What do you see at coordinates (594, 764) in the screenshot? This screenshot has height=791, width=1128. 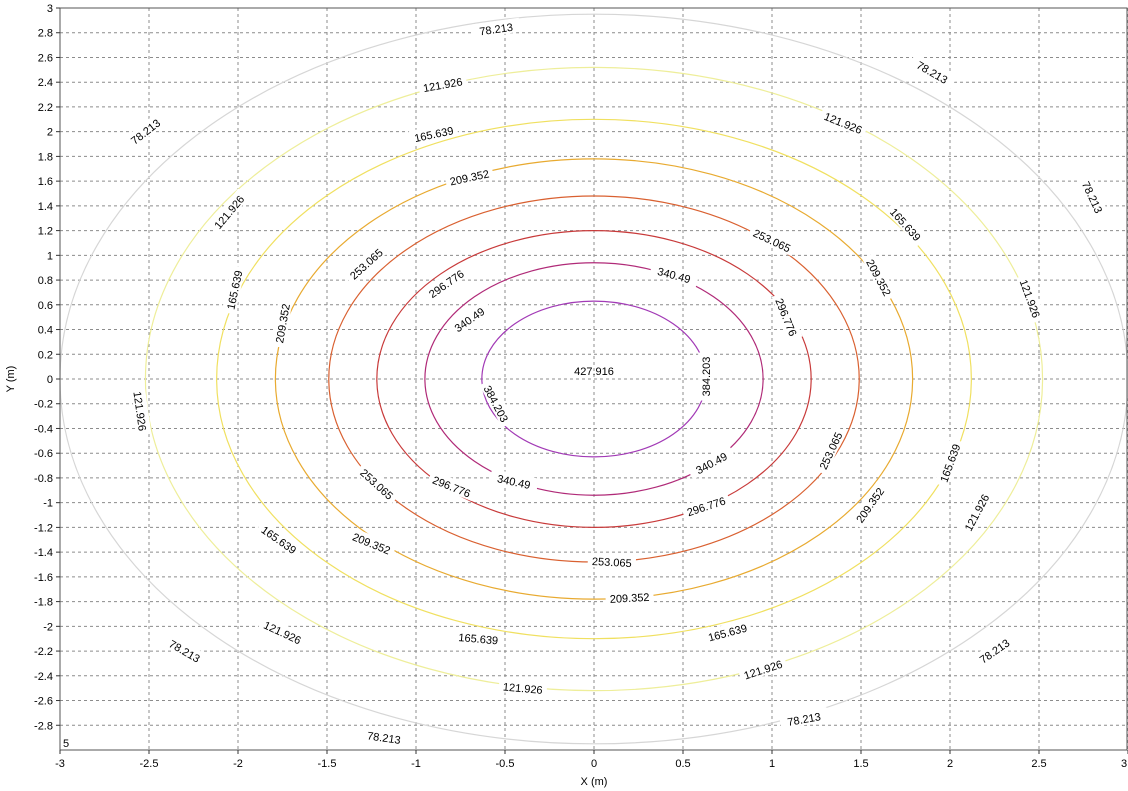 I see `x-tick-label: 0` at bounding box center [594, 764].